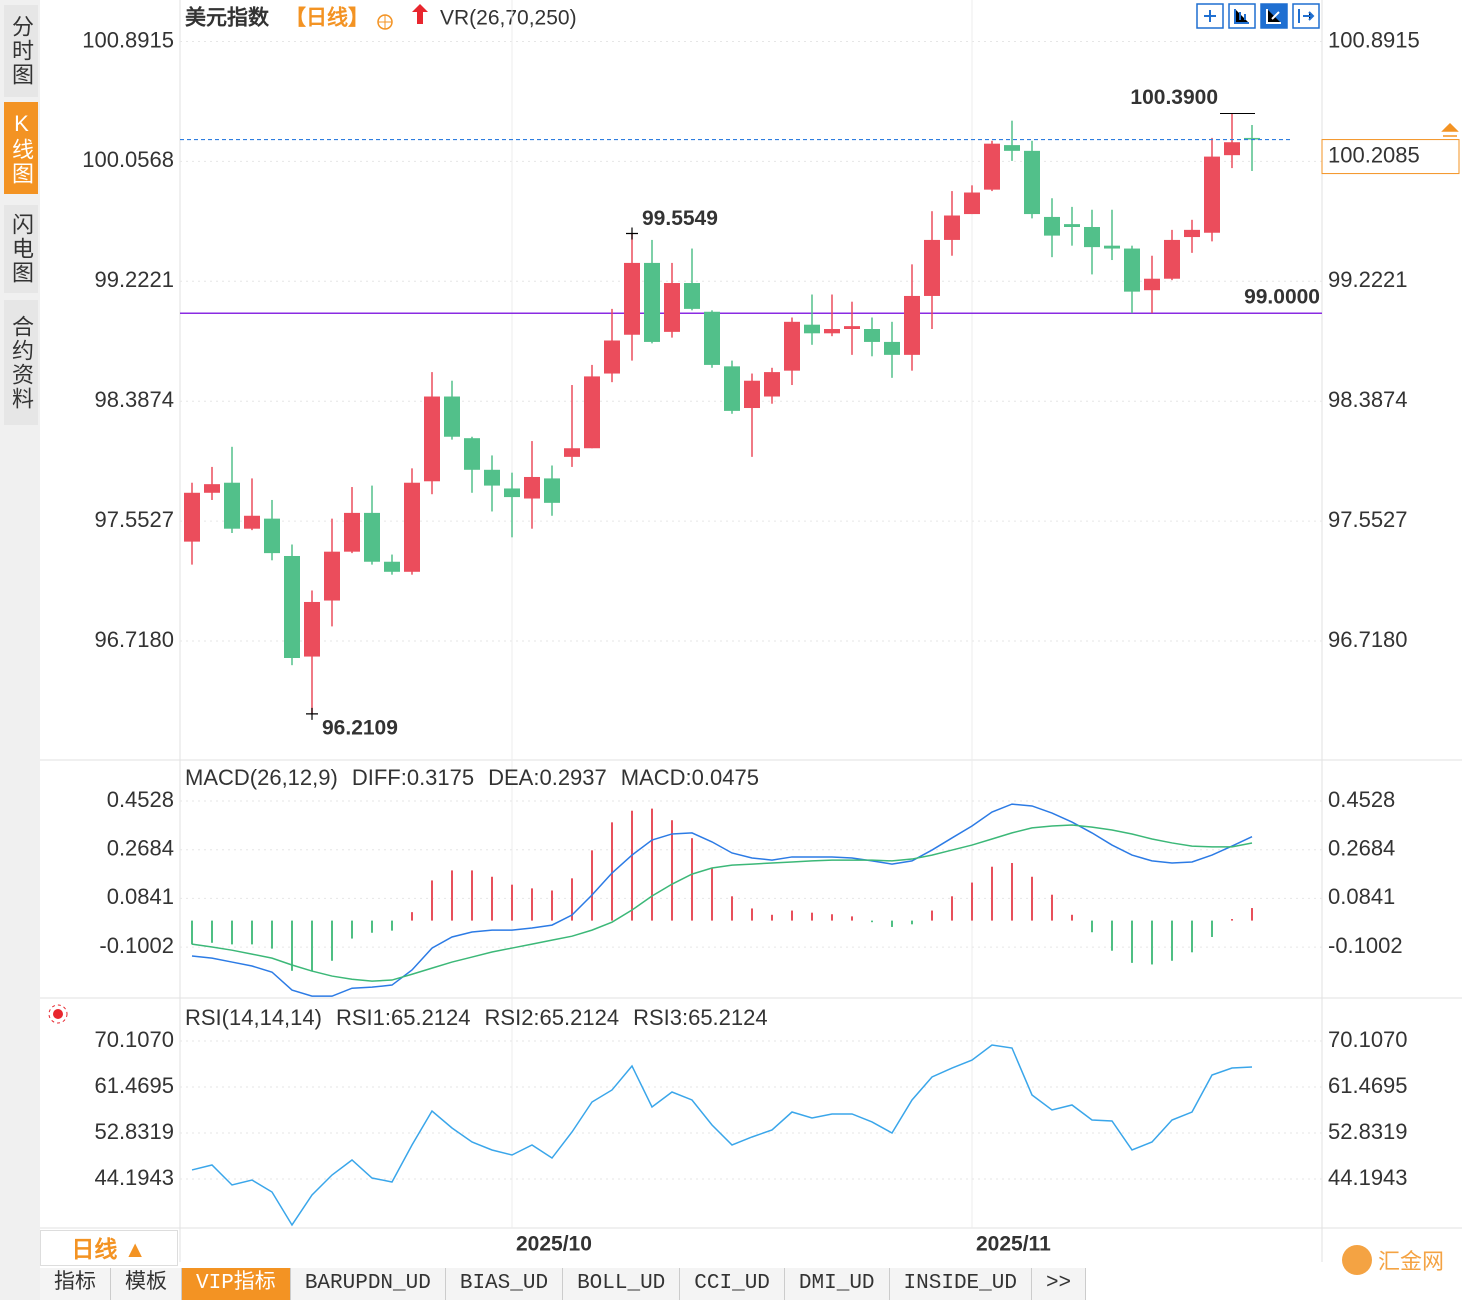 The height and width of the screenshot is (1300, 1462). Describe the element at coordinates (1374, 39) in the screenshot. I see `y-tick-label-right: 100.8915` at that location.